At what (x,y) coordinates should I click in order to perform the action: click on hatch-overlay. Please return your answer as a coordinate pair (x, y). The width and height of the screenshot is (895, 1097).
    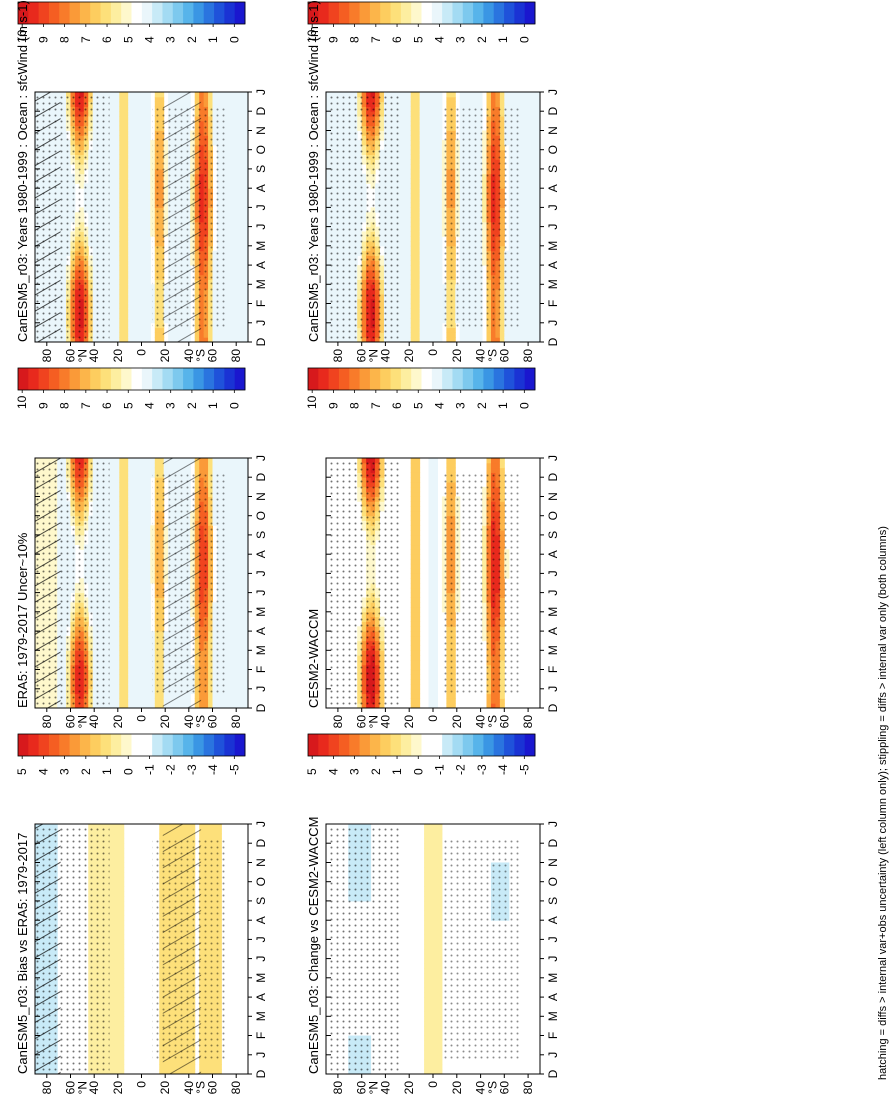
    Looking at the image, I should click on (48, 217).